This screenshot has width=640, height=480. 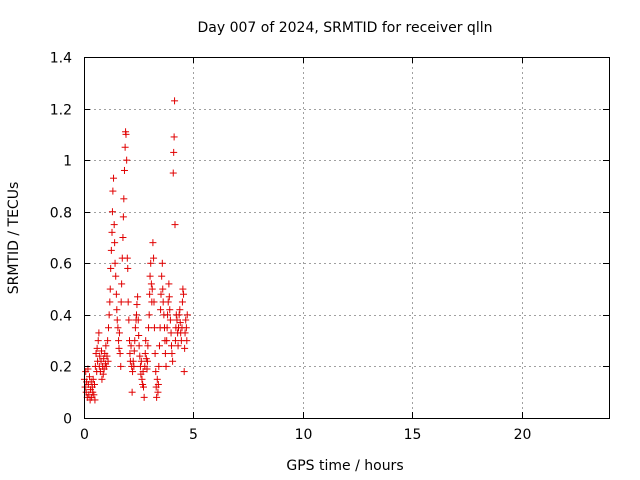 I want to click on y-tick-label: 0.2, so click(x=61, y=368).